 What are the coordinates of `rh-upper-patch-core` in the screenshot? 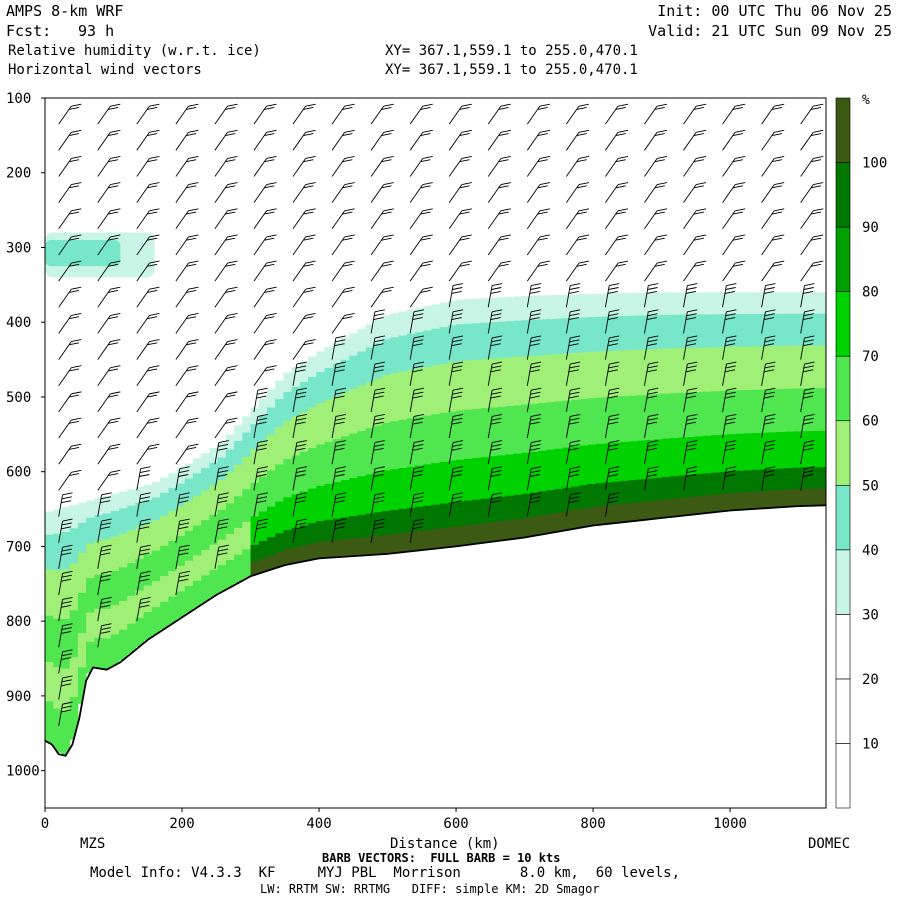 It's located at (83, 253).